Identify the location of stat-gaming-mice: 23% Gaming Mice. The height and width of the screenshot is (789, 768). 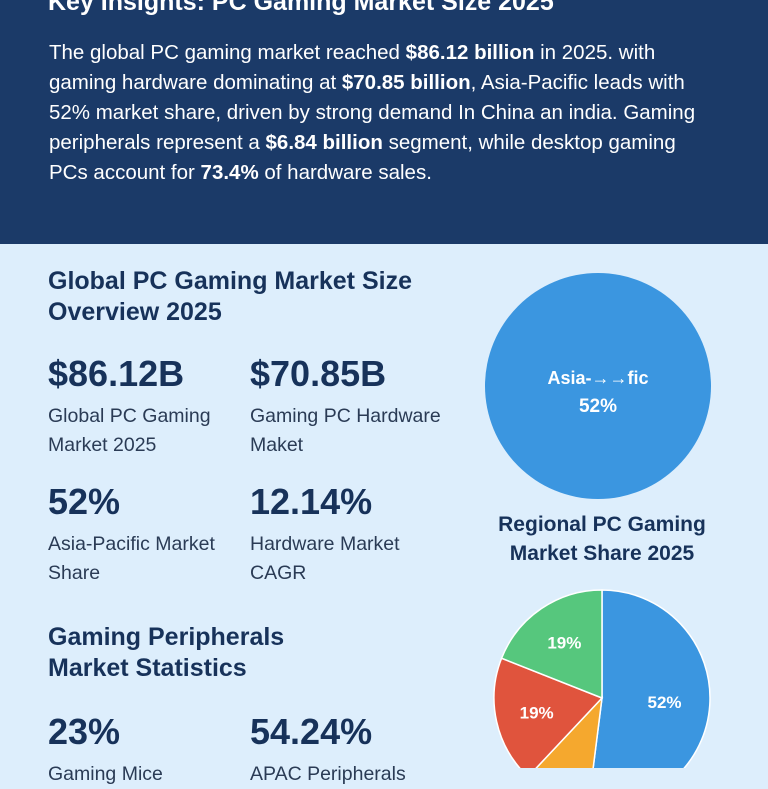
(148, 750).